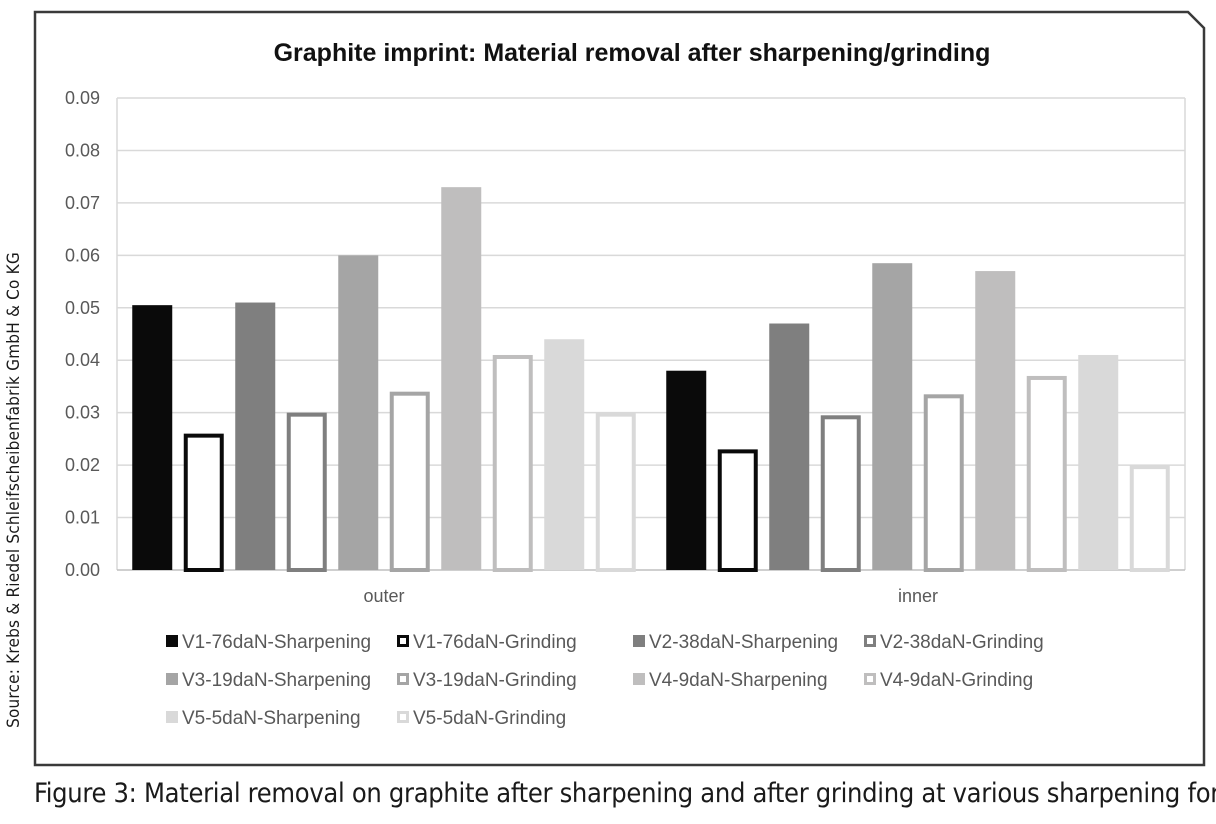  I want to click on legend-label: V4-9daN-Grinding, so click(956, 680).